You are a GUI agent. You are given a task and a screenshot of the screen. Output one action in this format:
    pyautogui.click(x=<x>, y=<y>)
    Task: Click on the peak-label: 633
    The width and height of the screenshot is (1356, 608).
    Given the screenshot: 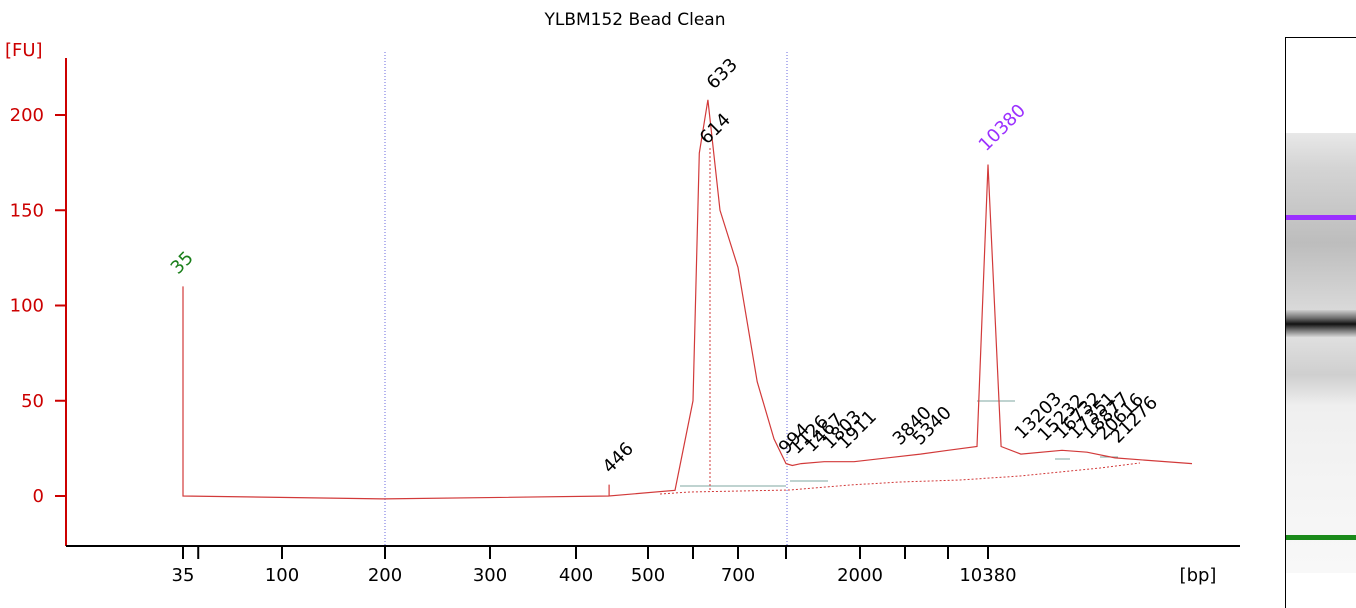 What is the action you would take?
    pyautogui.click(x=722, y=73)
    